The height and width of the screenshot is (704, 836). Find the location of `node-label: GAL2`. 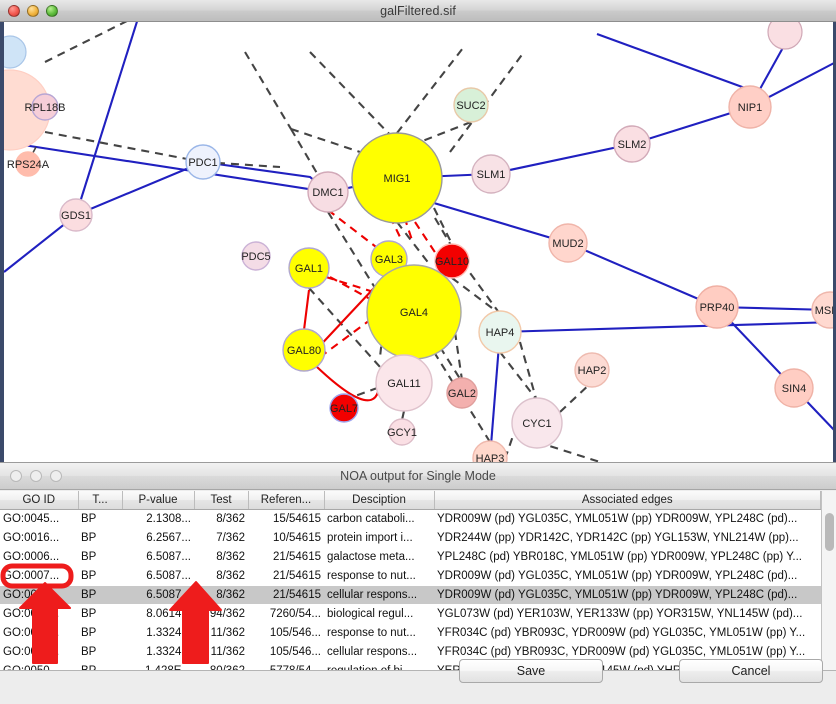

node-label: GAL2 is located at coordinates (462, 394).